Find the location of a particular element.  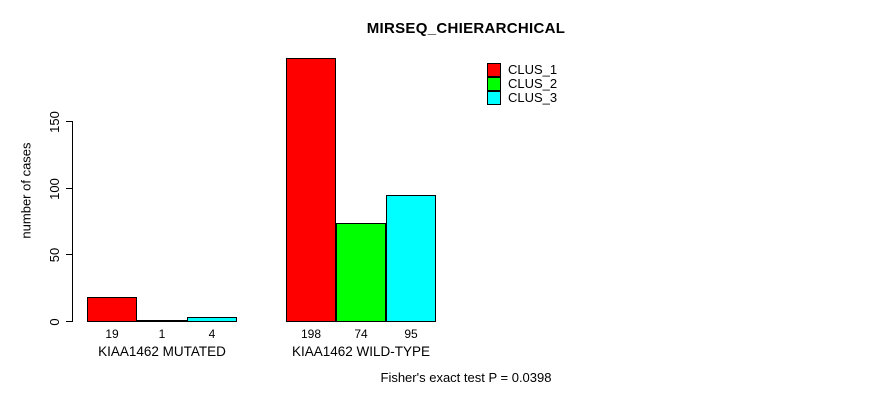

legend-row-clus1: CLUS_1 is located at coordinates (522, 70).